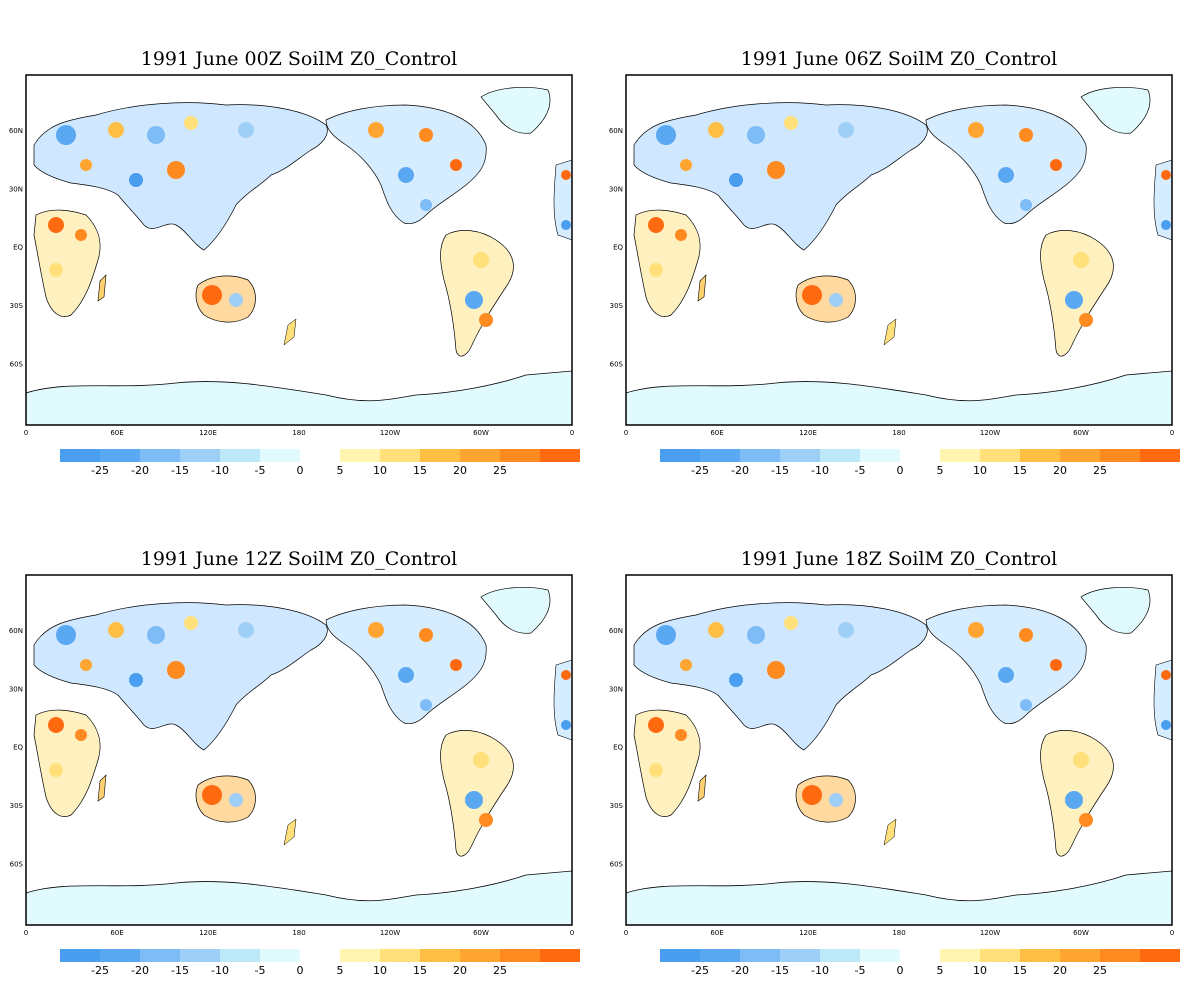 This screenshot has width=1200, height=1000. What do you see at coordinates (340, 470) in the screenshot?
I see `colorbar-label-positive: 5` at bounding box center [340, 470].